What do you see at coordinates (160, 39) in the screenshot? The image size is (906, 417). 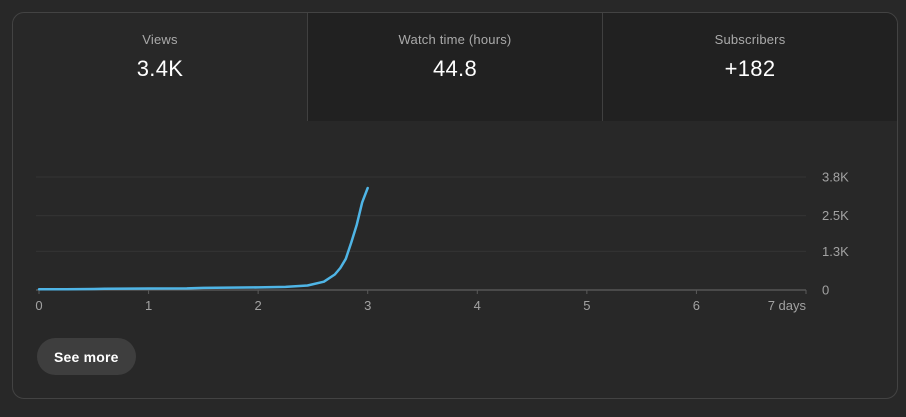 I see `tab-views-label: Views` at bounding box center [160, 39].